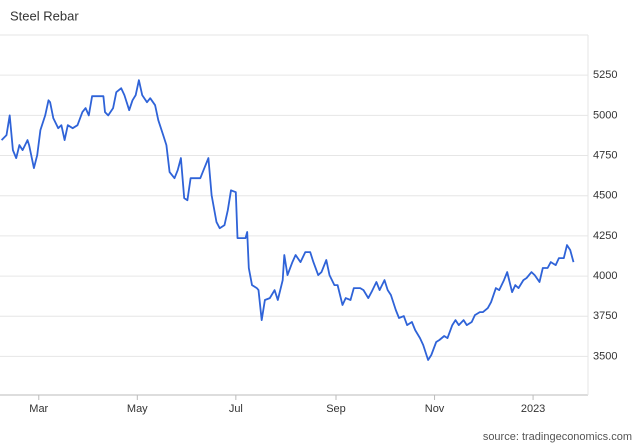 The height and width of the screenshot is (444, 640). Describe the element at coordinates (605, 155) in the screenshot. I see `y-tick-label: 4750` at that location.